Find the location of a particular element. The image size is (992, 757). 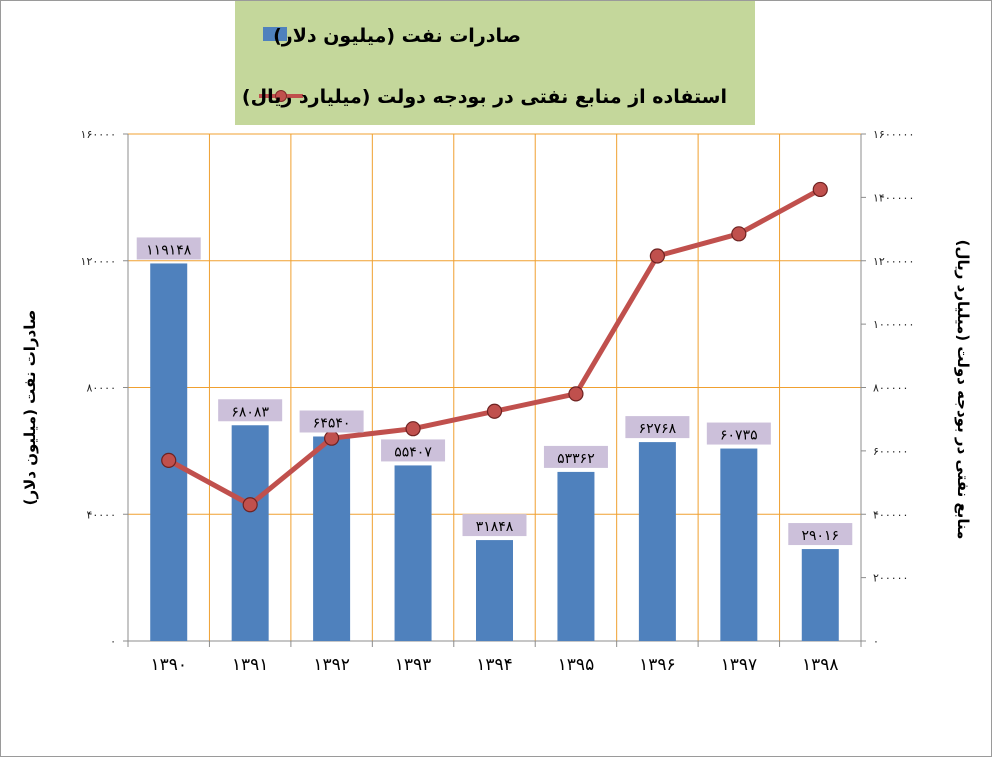

data-label: ۳۱۸۴۸ is located at coordinates (495, 527).